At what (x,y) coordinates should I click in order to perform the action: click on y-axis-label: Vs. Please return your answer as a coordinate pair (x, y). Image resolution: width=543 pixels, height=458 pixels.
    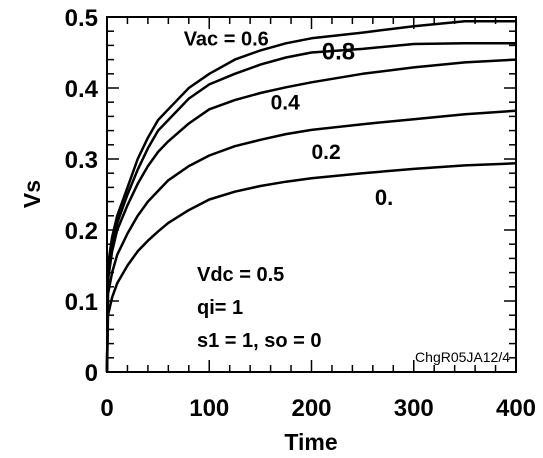
    Looking at the image, I should click on (32, 194).